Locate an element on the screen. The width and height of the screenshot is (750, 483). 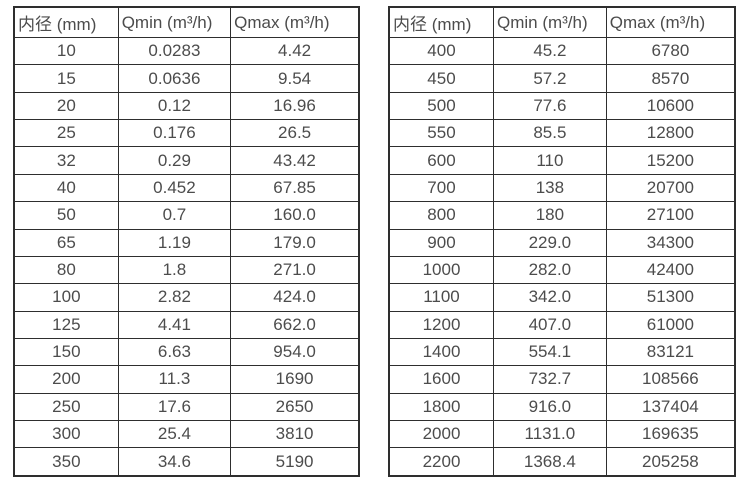
table-cell: 554.1 is located at coordinates (549, 352).